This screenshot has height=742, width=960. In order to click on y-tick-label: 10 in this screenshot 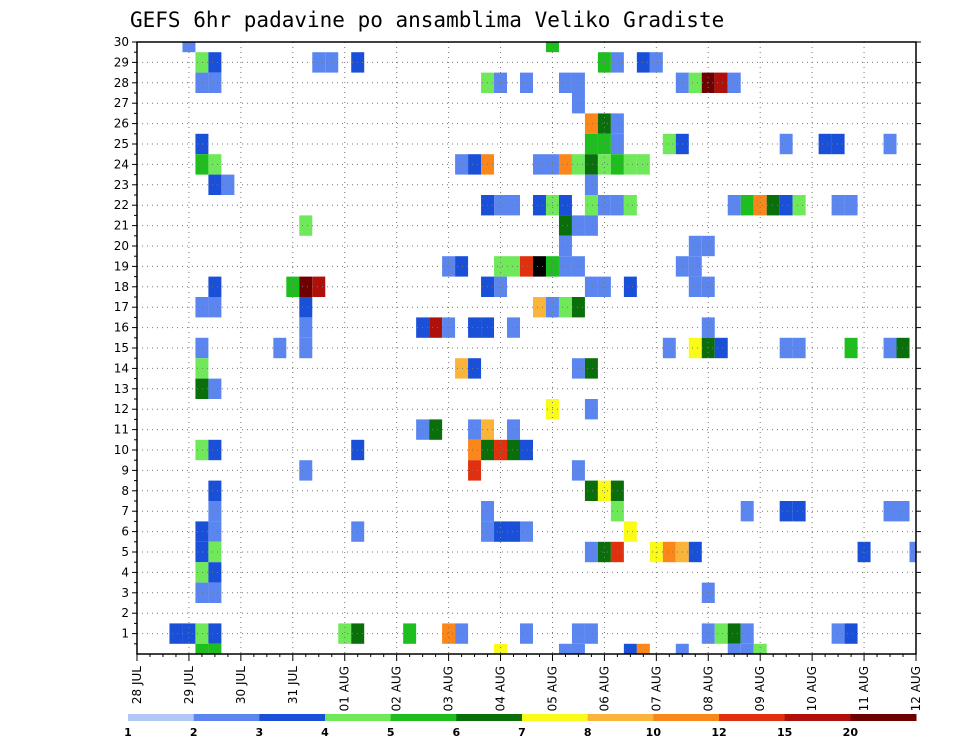, I will do `click(121, 450)`.